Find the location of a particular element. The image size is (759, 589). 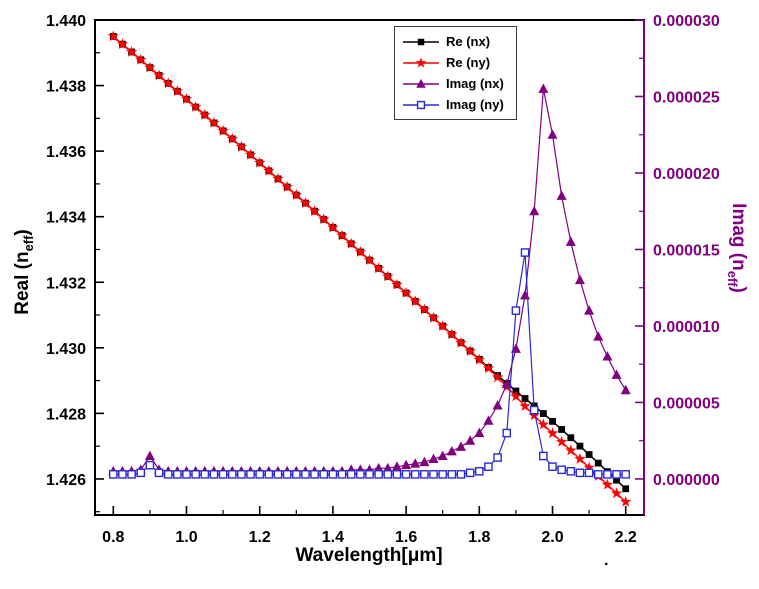

legend-label-imag-nx: Imag (nx) is located at coordinates (475, 83).